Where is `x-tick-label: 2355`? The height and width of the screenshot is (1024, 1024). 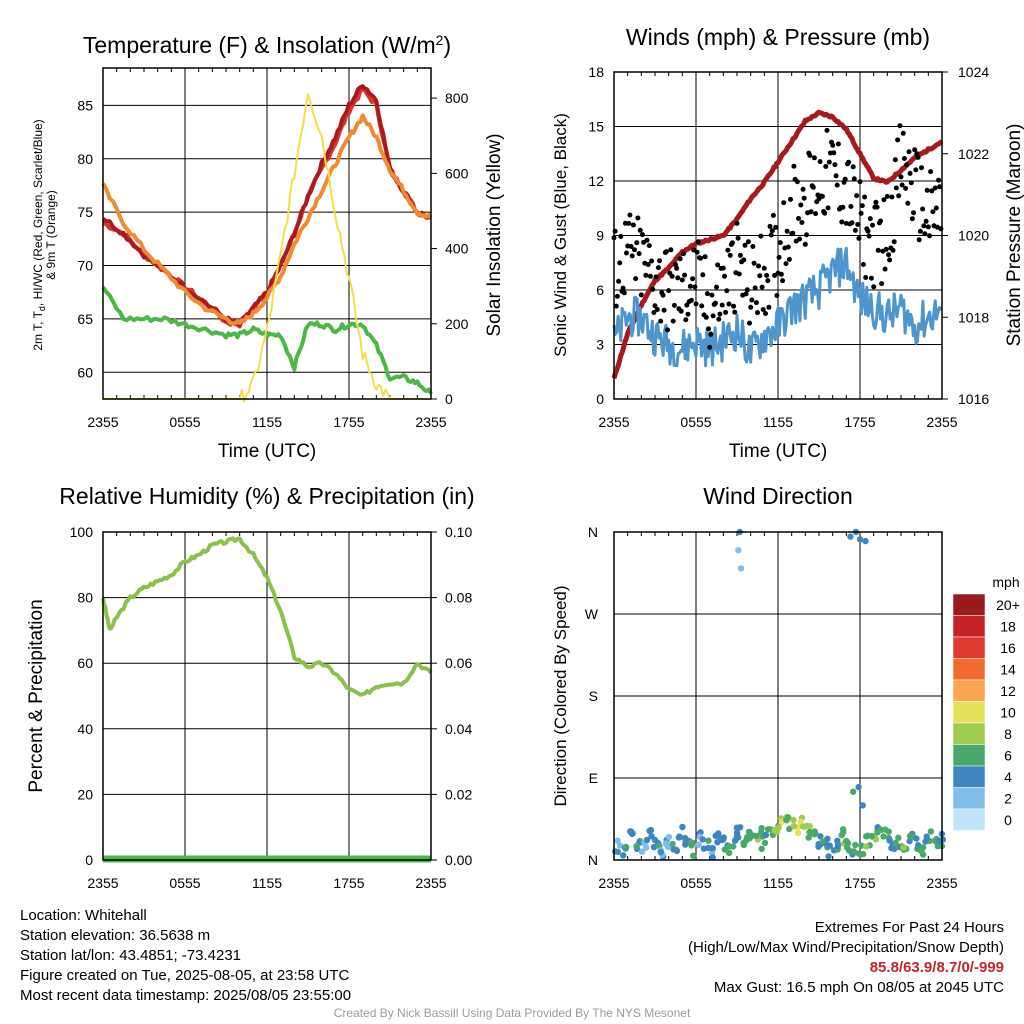
x-tick-label: 2355 is located at coordinates (941, 883).